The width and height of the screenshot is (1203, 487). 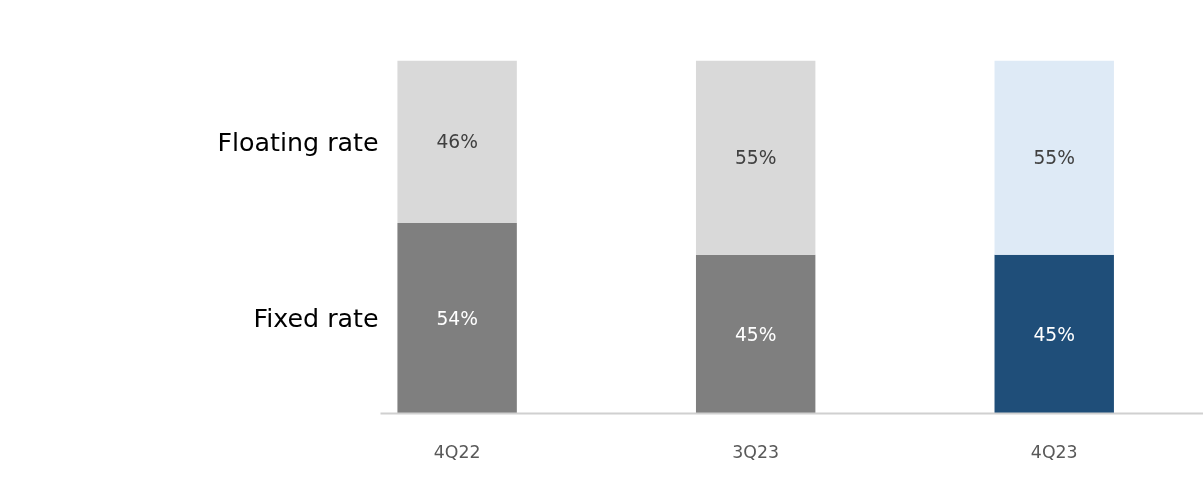 I want to click on data-label: 46%, so click(x=457, y=142).